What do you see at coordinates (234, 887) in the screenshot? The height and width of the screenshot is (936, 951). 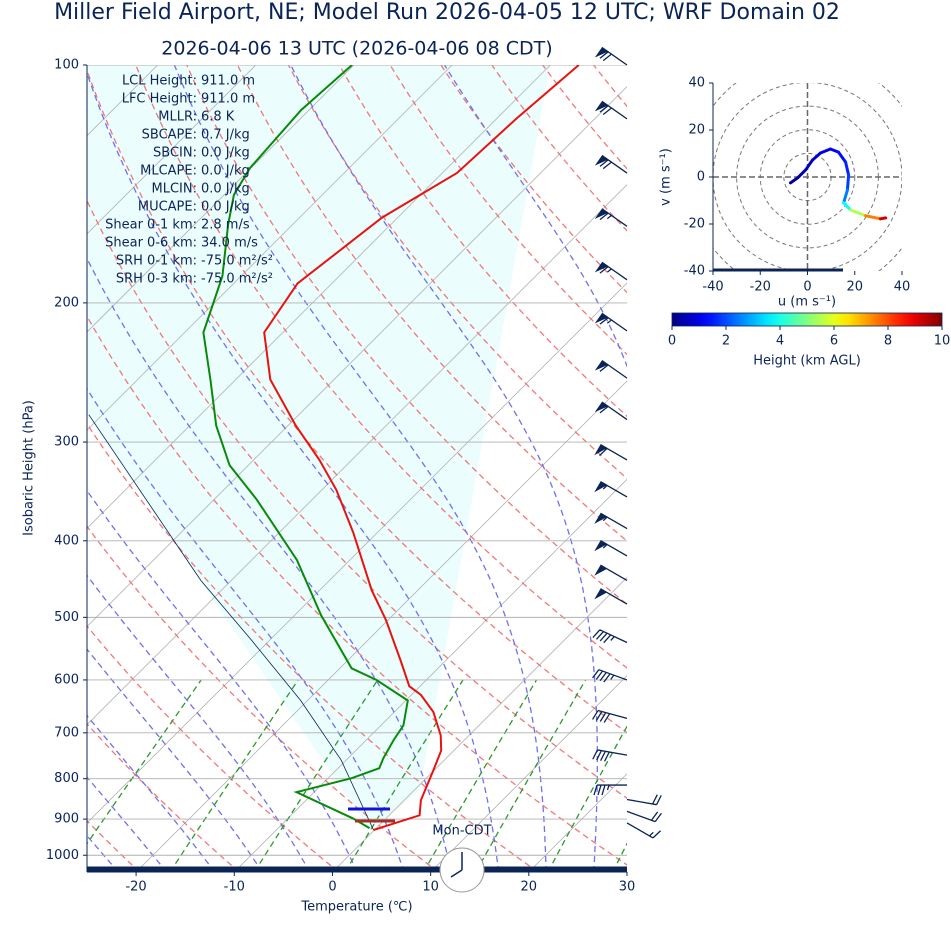 I see `x-tick-label: -10` at bounding box center [234, 887].